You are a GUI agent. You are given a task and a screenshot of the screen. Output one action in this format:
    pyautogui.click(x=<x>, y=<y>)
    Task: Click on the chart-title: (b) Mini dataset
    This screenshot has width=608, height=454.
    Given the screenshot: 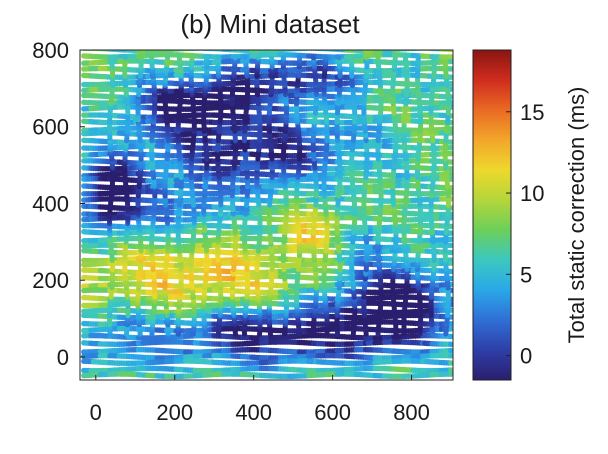 What is the action you would take?
    pyautogui.click(x=270, y=24)
    